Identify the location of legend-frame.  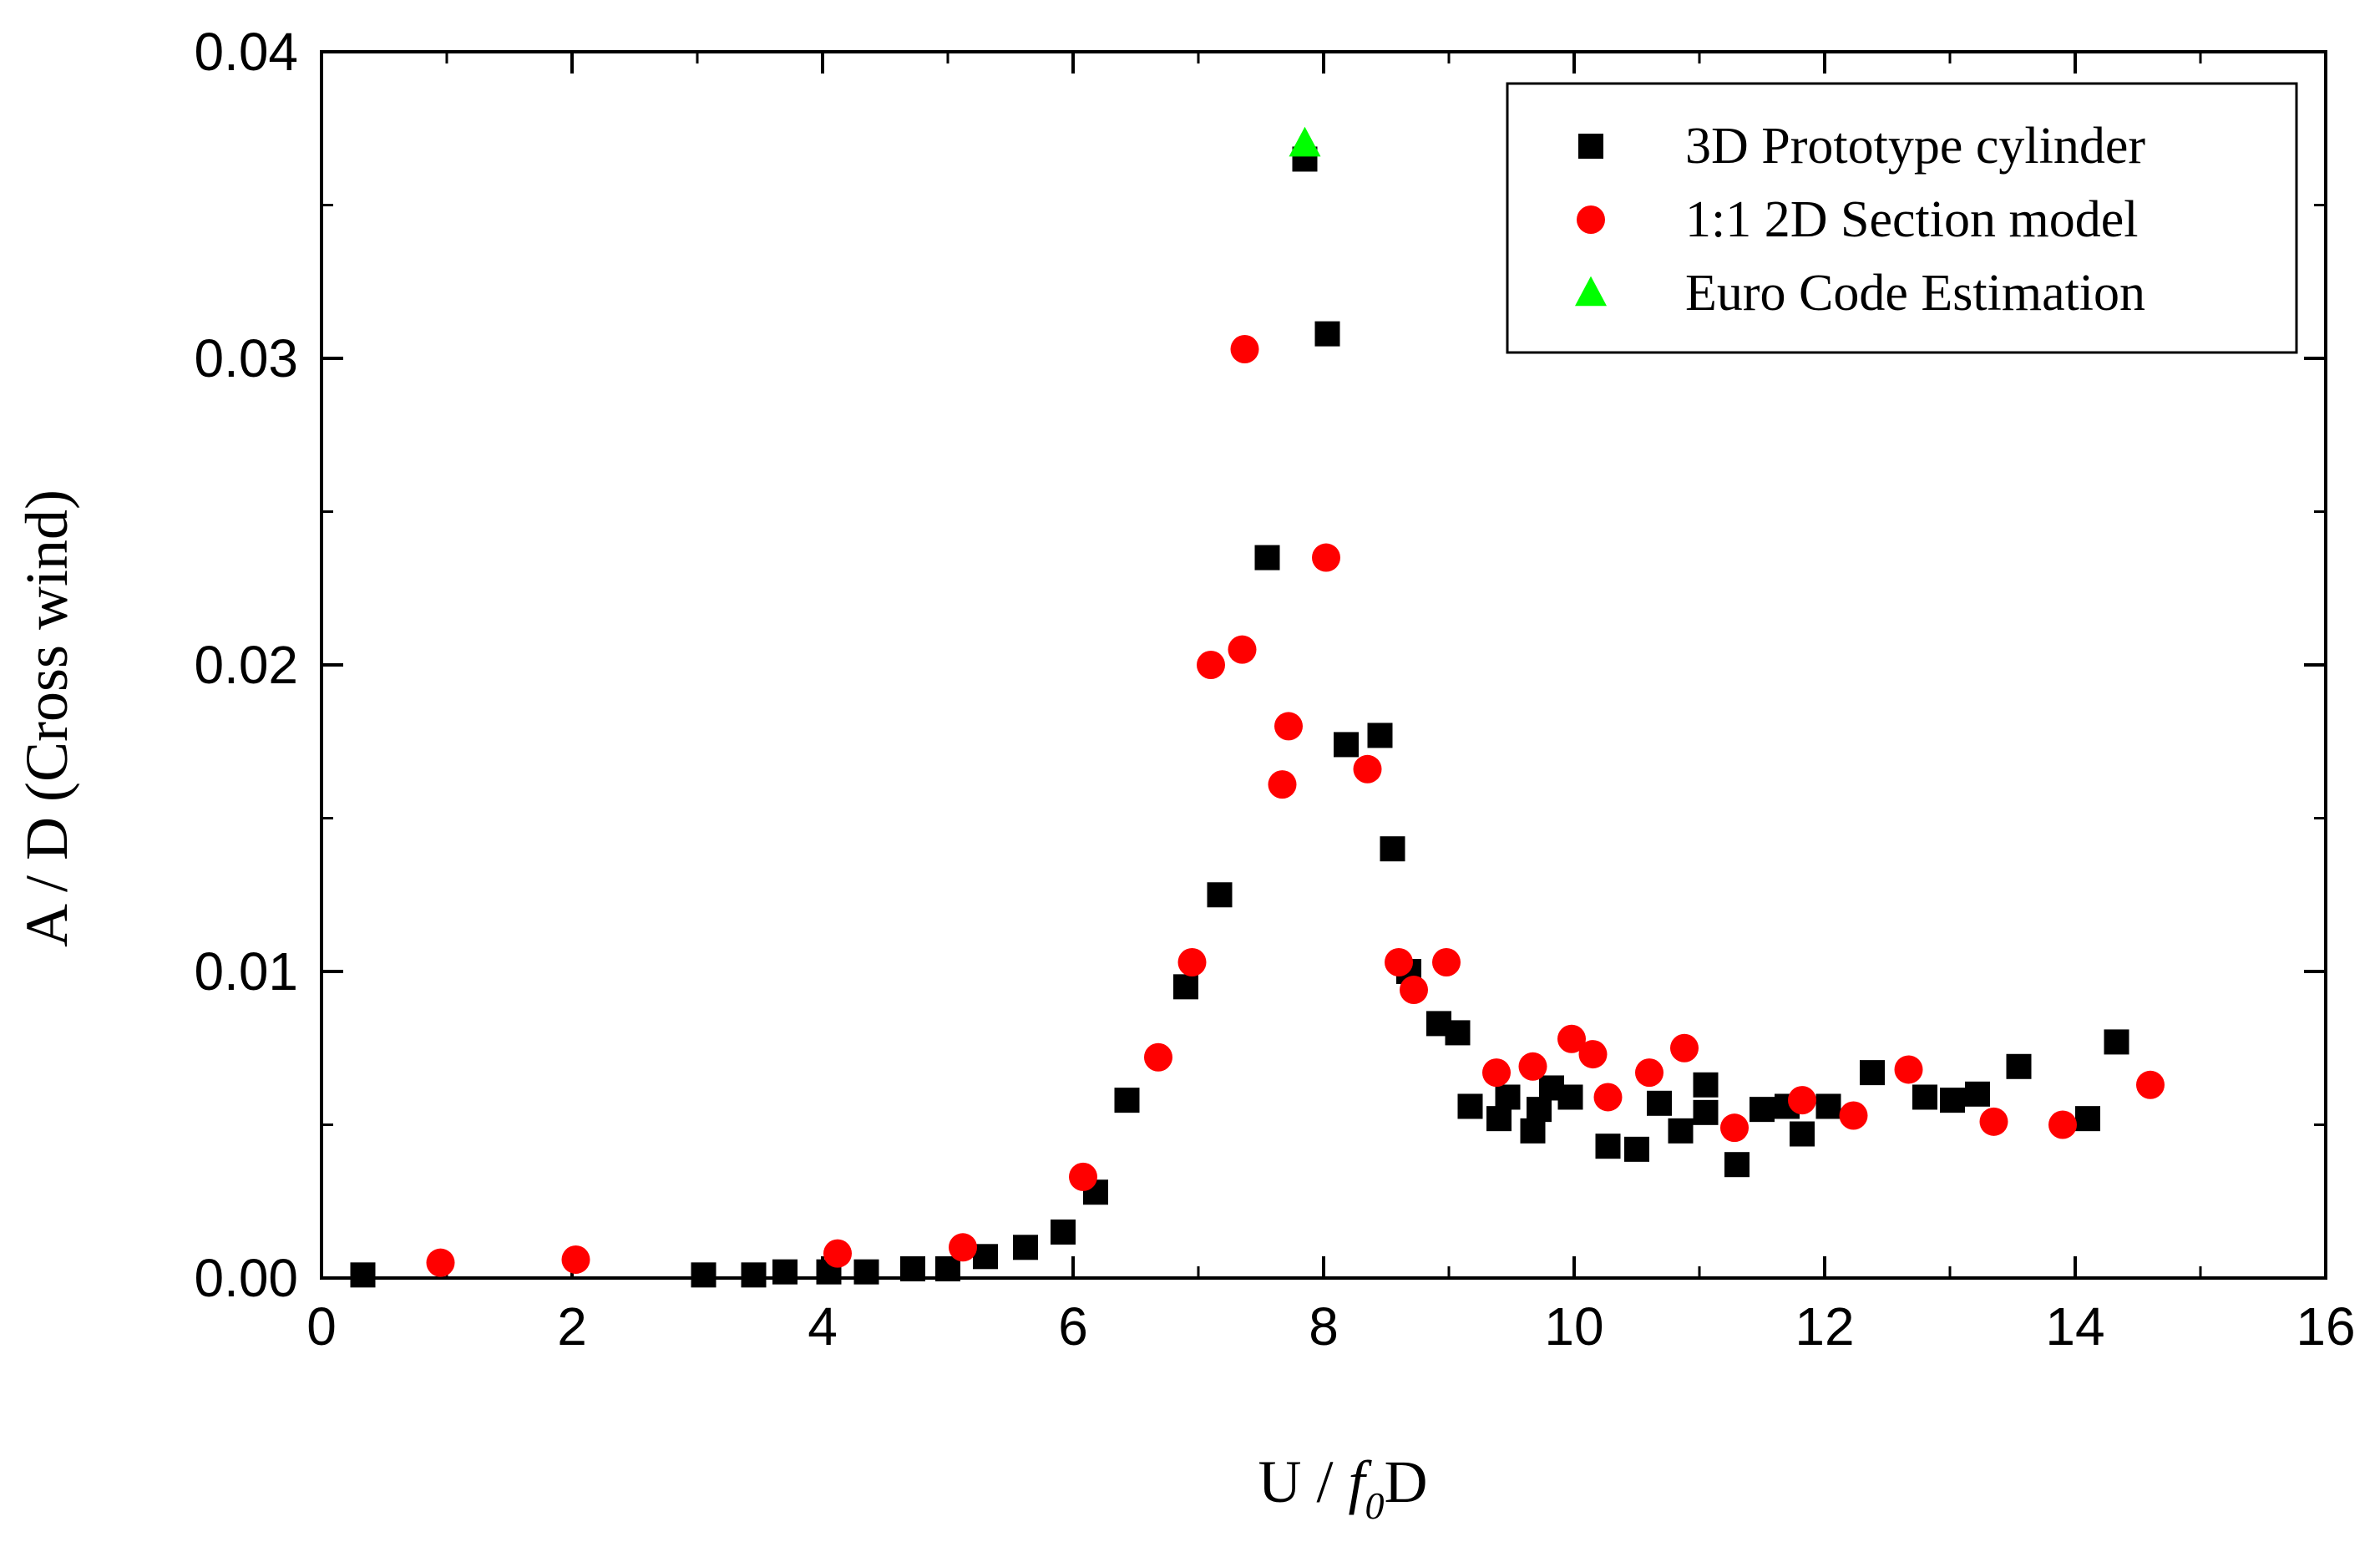
(1902, 218).